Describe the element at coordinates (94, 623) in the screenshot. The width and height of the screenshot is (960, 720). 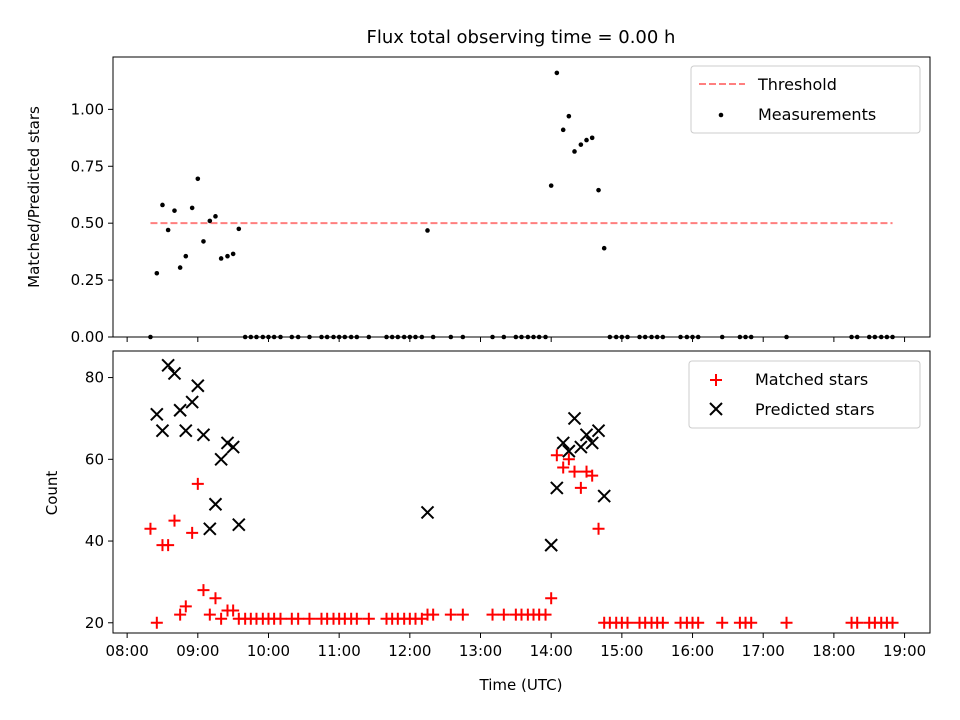
I see `count-y-tick-label: 20` at that location.